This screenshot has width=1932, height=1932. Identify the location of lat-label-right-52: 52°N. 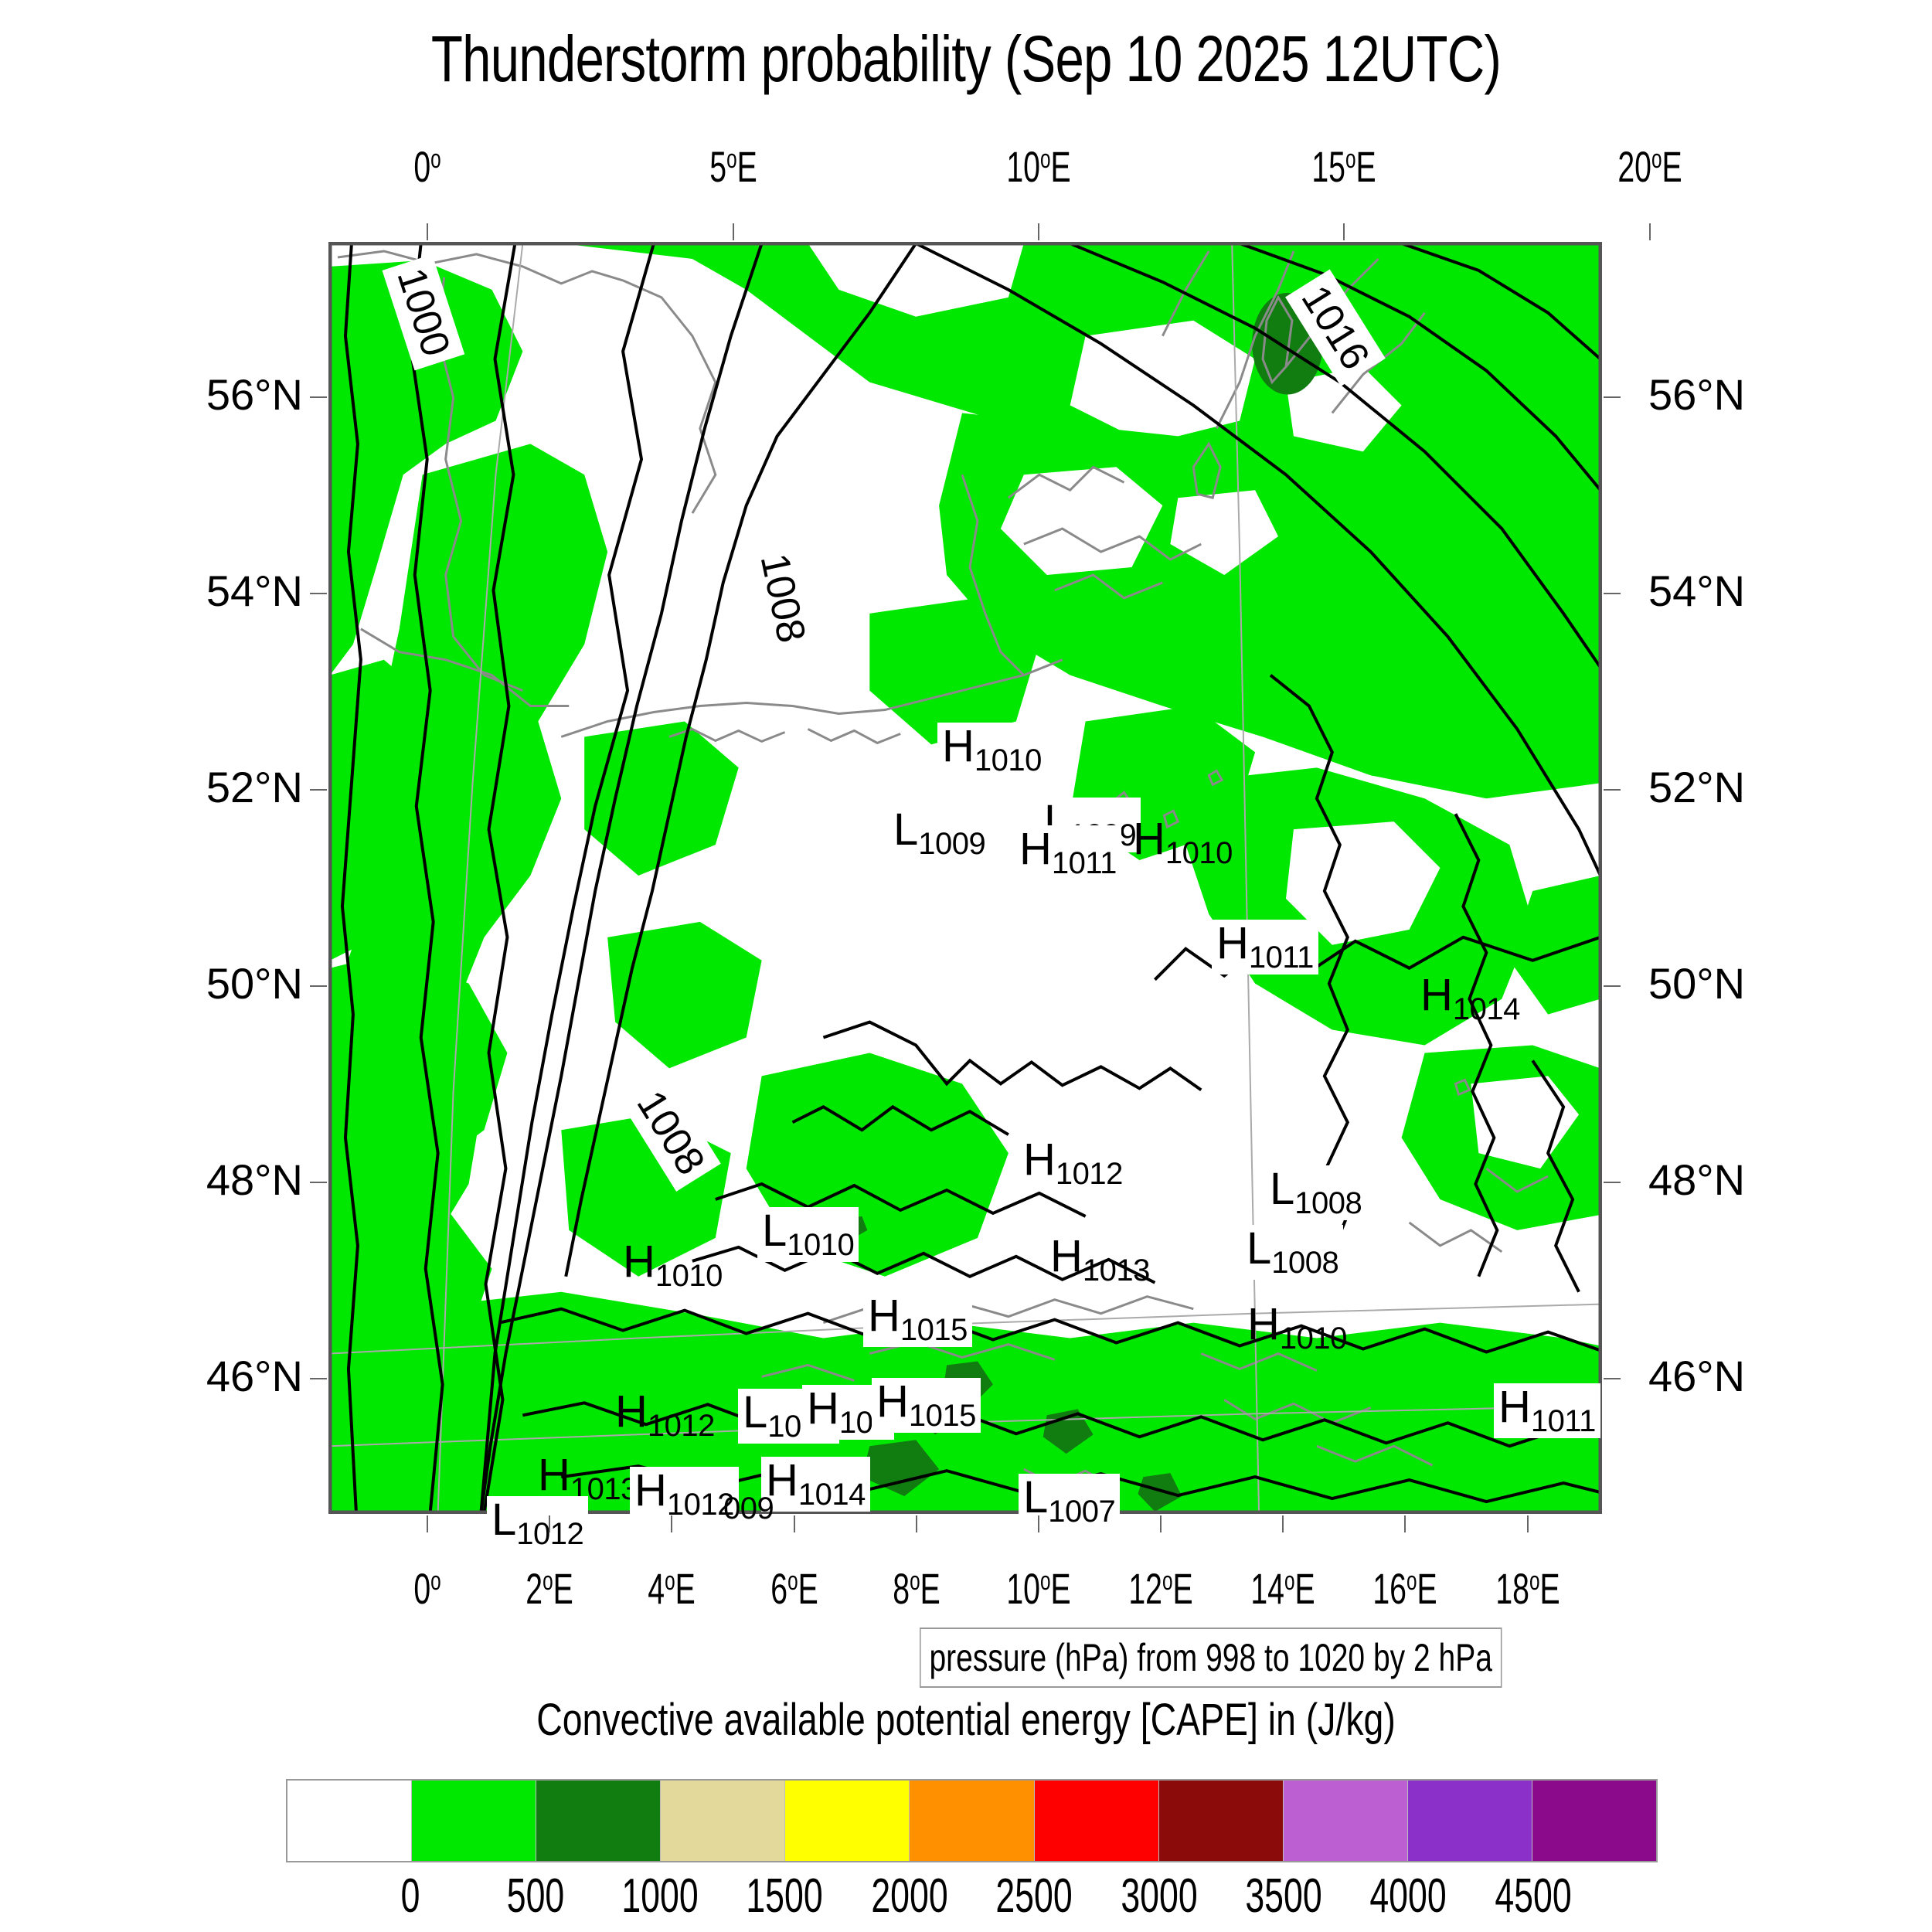
(1697, 787).